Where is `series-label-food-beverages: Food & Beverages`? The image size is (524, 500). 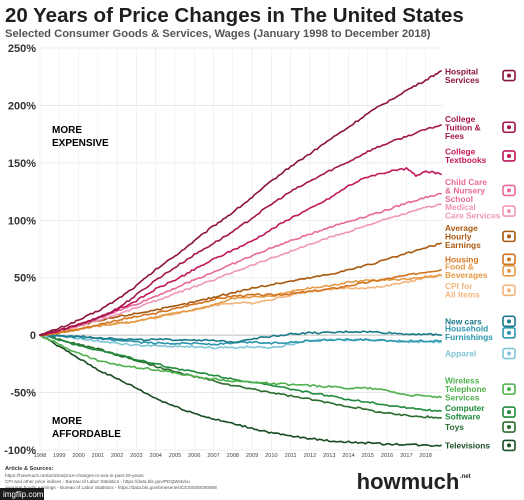
series-label-food-beverages: Food & Beverages is located at coordinates (466, 271).